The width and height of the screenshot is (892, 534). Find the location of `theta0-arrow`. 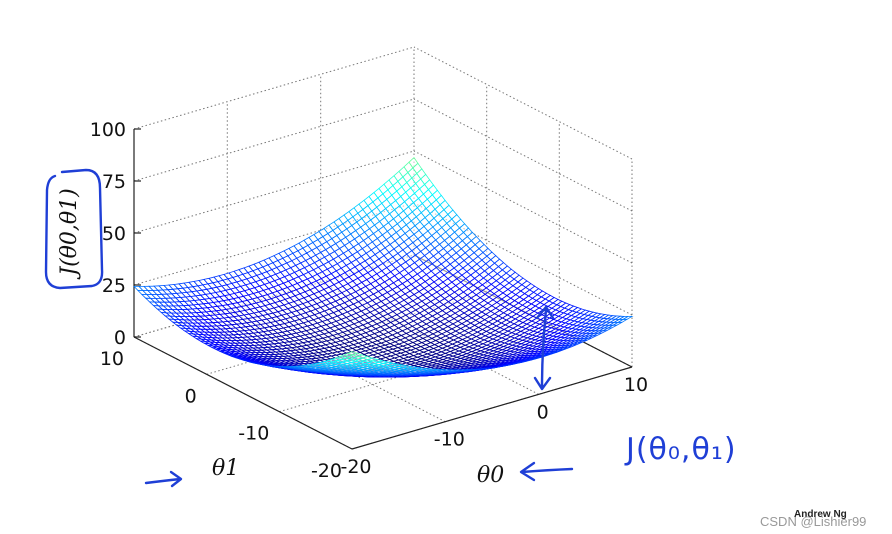

theta0-arrow is located at coordinates (546, 471).